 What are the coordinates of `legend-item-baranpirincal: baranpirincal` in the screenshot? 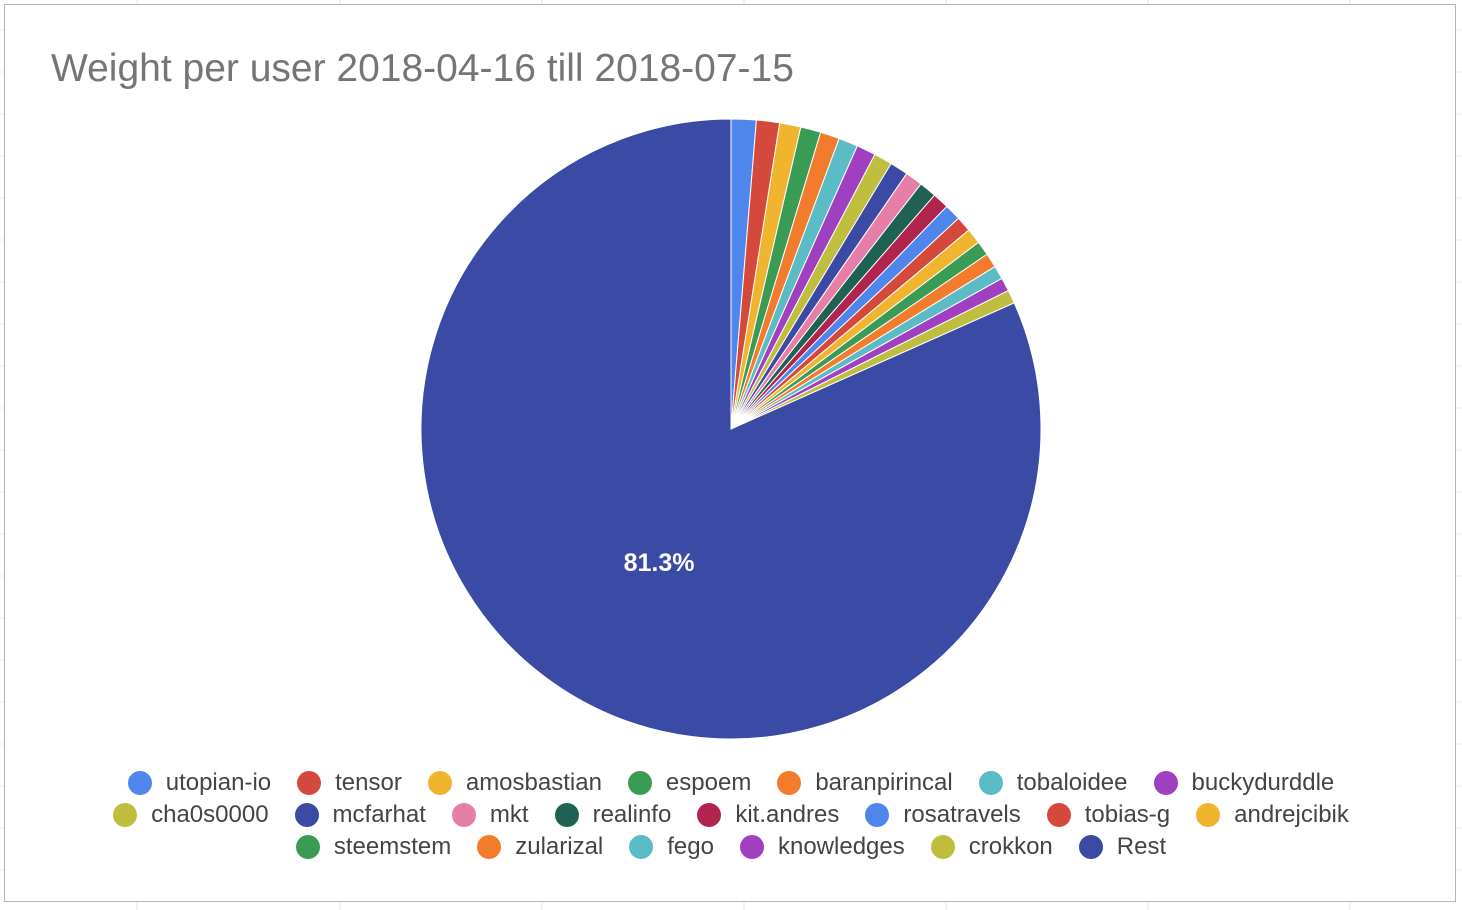 It's located at (865, 783).